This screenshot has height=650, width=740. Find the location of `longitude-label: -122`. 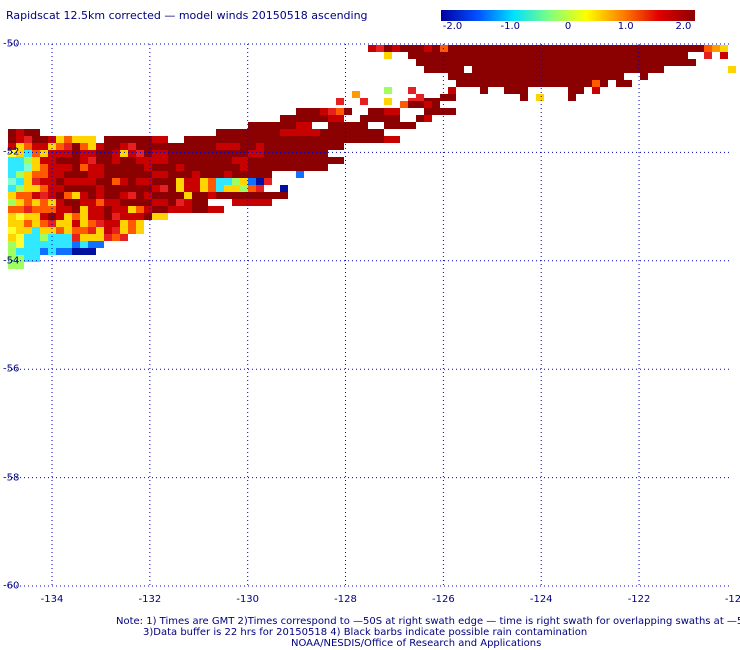

longitude-label: -122 is located at coordinates (639, 599).